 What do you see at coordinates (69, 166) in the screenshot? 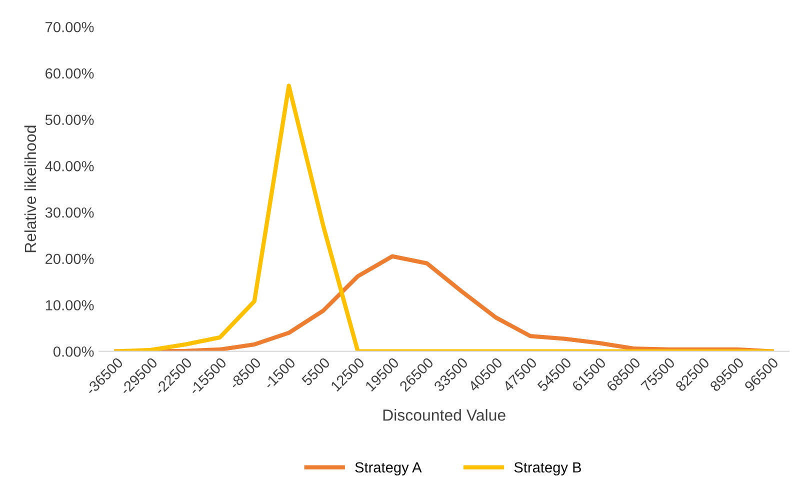
I see `y-tick-label: 40.00%` at bounding box center [69, 166].